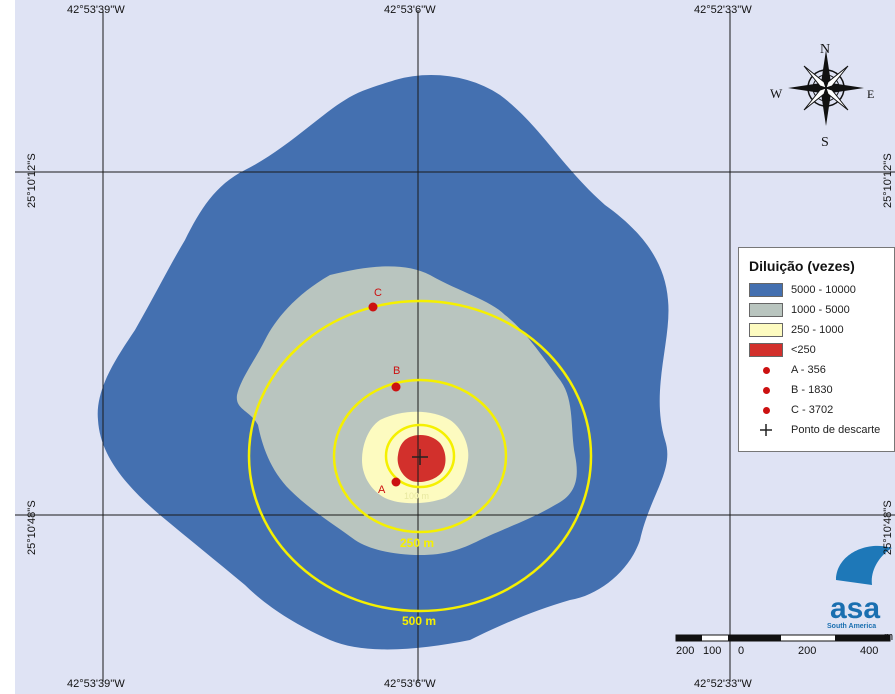 This screenshot has width=895, height=694. What do you see at coordinates (373, 307) in the screenshot?
I see `point-c-marker` at bounding box center [373, 307].